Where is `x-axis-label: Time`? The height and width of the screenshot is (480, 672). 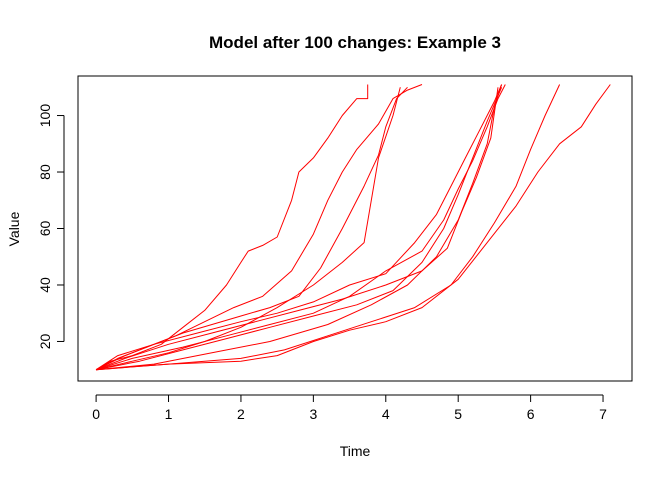 x-axis-label: Time is located at coordinates (355, 451).